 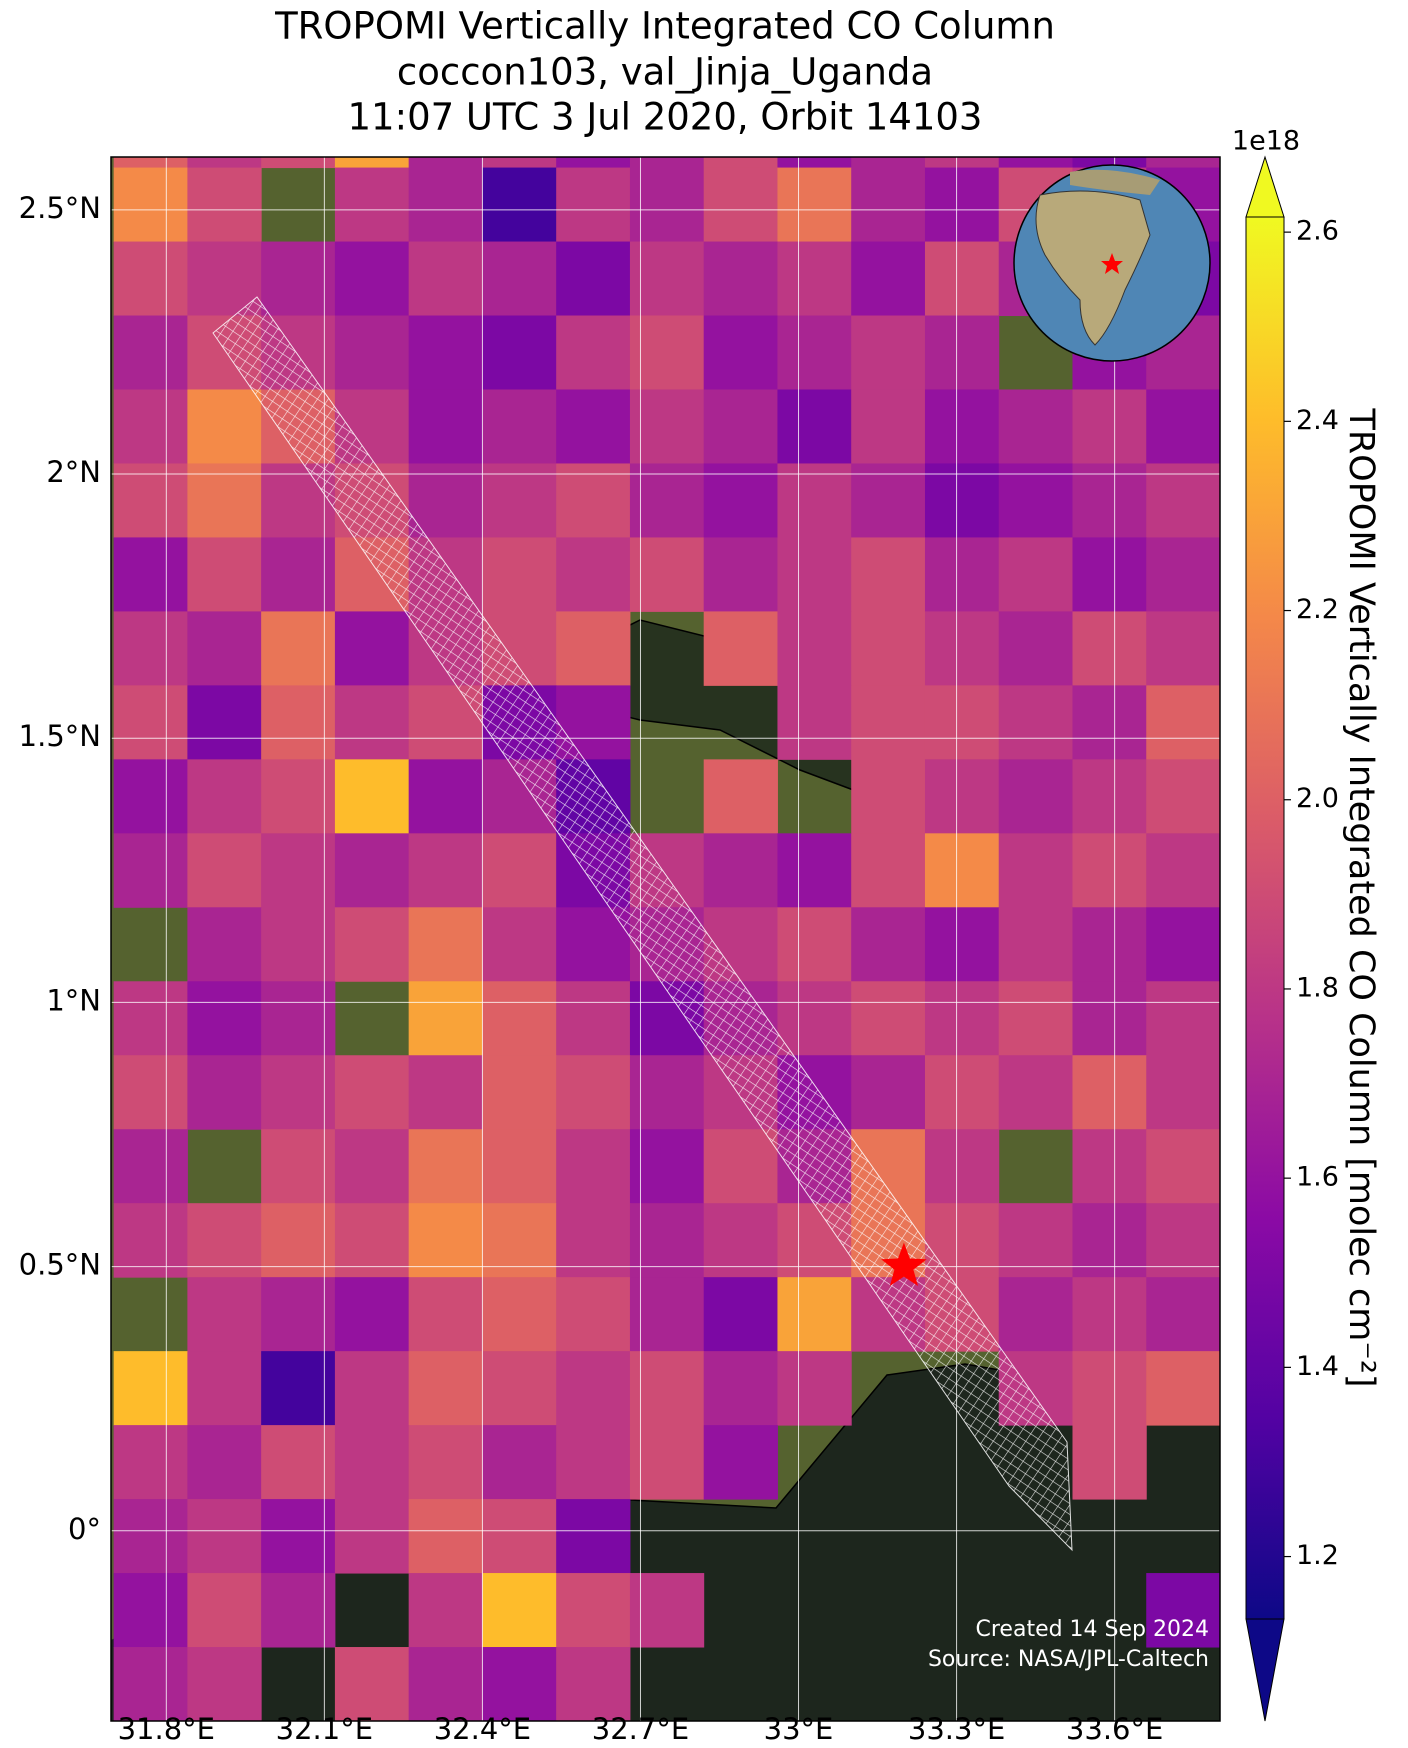 I want to click on colorbar-tick-label: 2.6, so click(x=1317, y=231).